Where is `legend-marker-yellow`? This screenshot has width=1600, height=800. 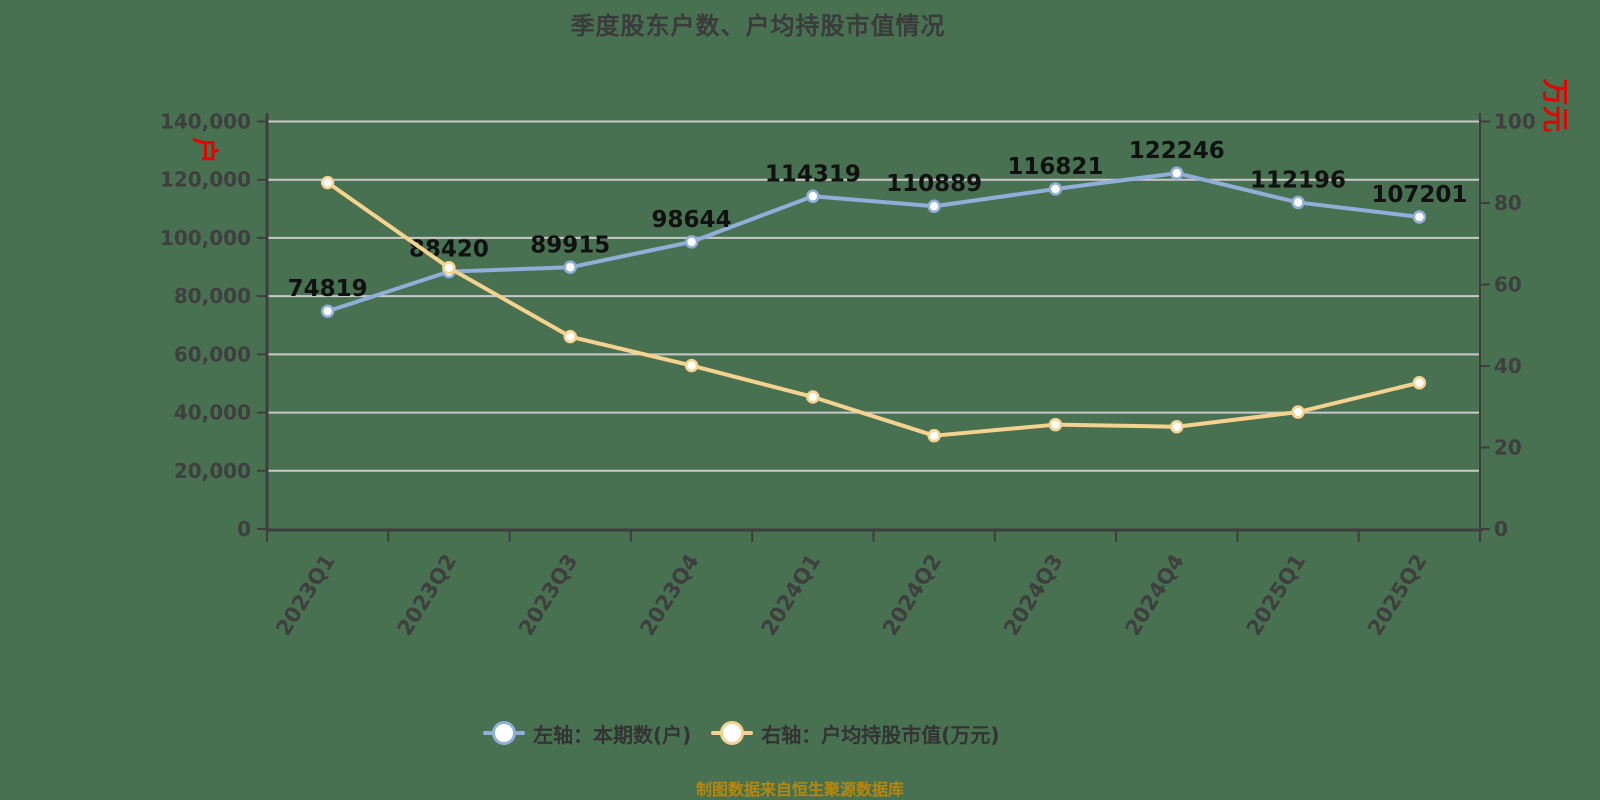
legend-marker-yellow is located at coordinates (732, 733).